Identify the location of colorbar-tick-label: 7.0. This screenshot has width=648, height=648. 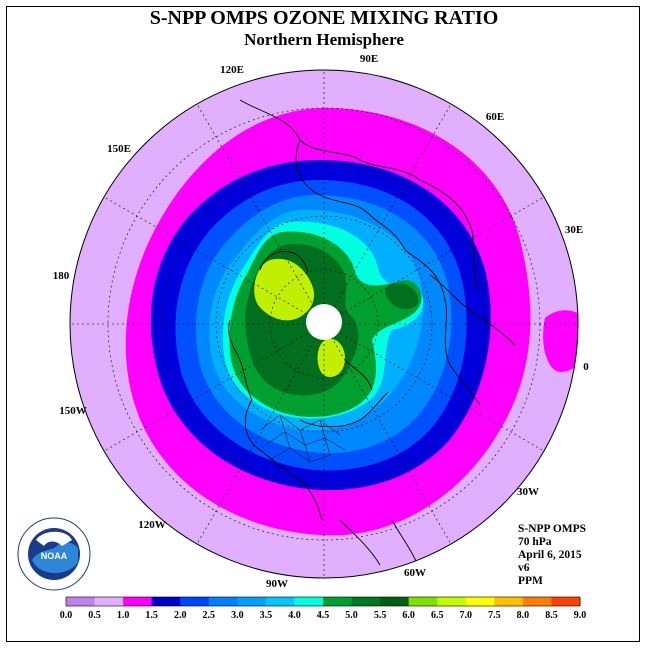
(466, 615).